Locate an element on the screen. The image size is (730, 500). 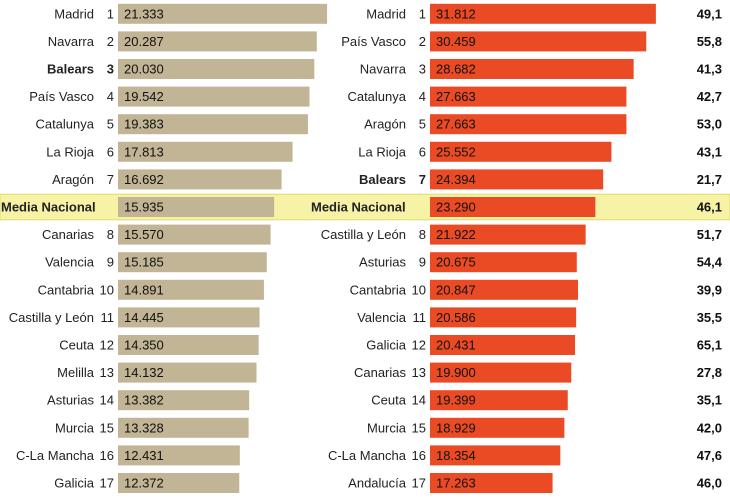
right-percent-label: 55,8 is located at coordinates (709, 41).